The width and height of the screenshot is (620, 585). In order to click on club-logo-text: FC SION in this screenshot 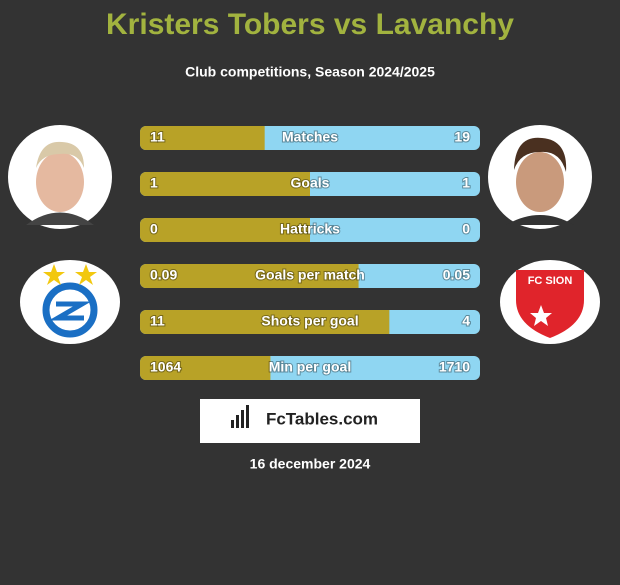, I will do `click(550, 281)`.